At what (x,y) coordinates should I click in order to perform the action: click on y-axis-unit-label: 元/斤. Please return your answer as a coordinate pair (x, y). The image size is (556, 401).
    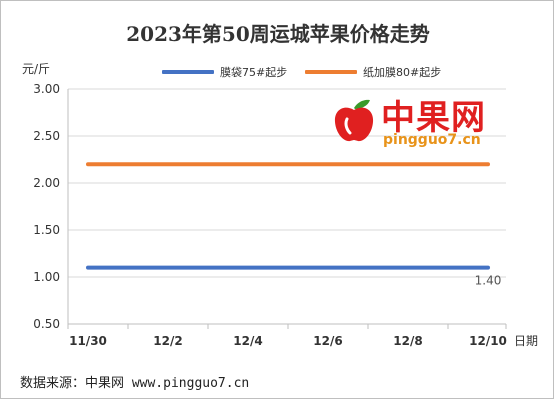
    Looking at the image, I should click on (36, 69).